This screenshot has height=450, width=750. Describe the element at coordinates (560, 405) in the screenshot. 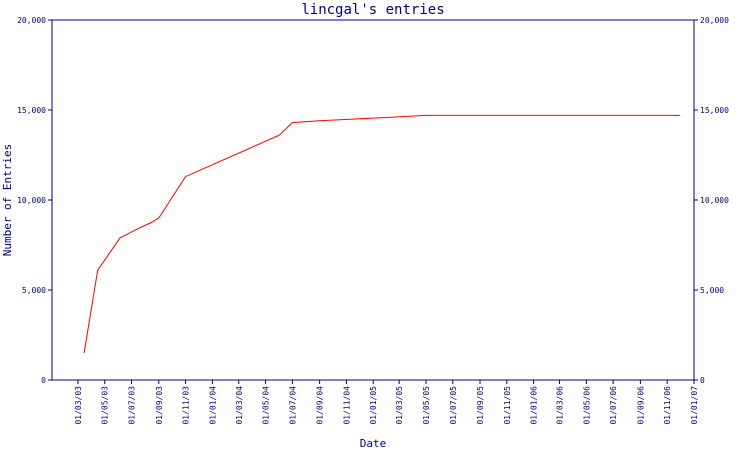

I see `x-tick-label: 01/03/06` at that location.